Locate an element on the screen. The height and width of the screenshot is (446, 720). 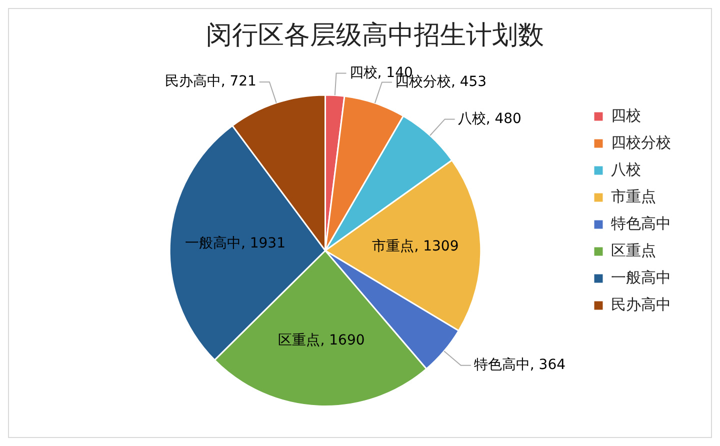
data-label: 八校, 480 is located at coordinates (490, 118).